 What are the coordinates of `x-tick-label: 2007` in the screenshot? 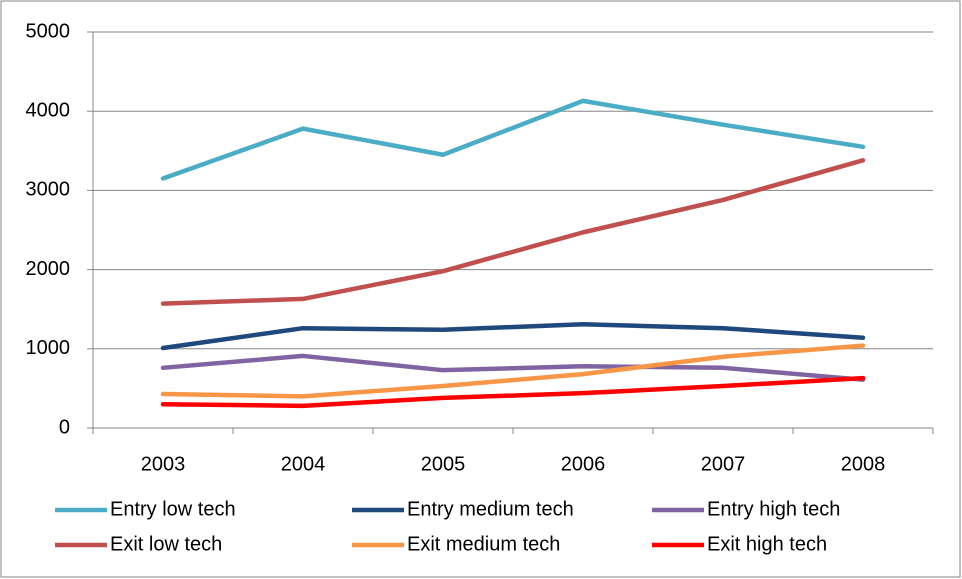 It's located at (723, 464).